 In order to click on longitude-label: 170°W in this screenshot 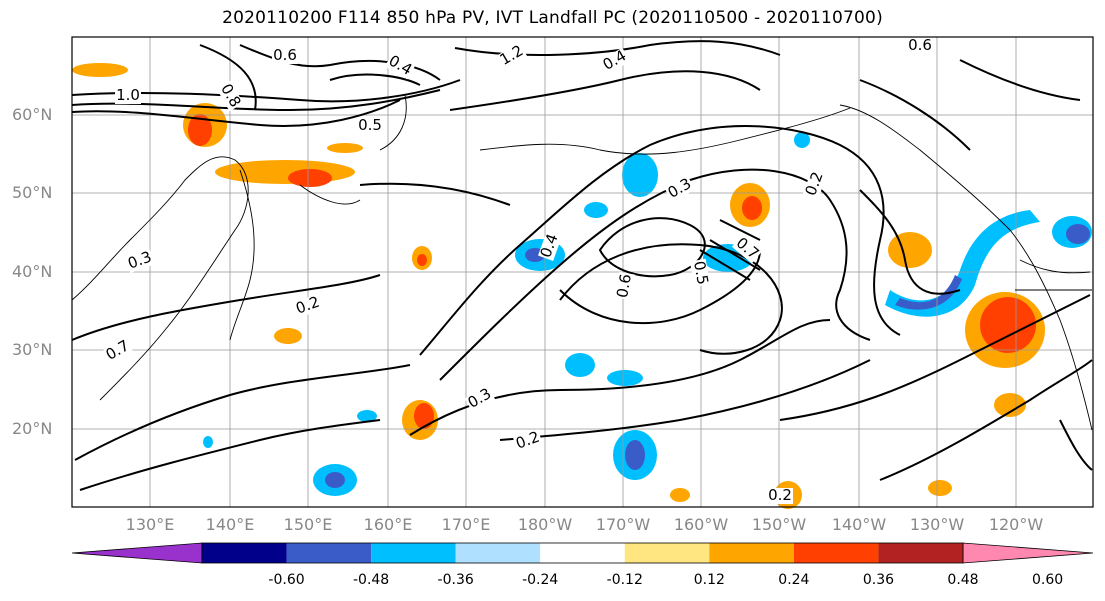, I will do `click(623, 524)`.